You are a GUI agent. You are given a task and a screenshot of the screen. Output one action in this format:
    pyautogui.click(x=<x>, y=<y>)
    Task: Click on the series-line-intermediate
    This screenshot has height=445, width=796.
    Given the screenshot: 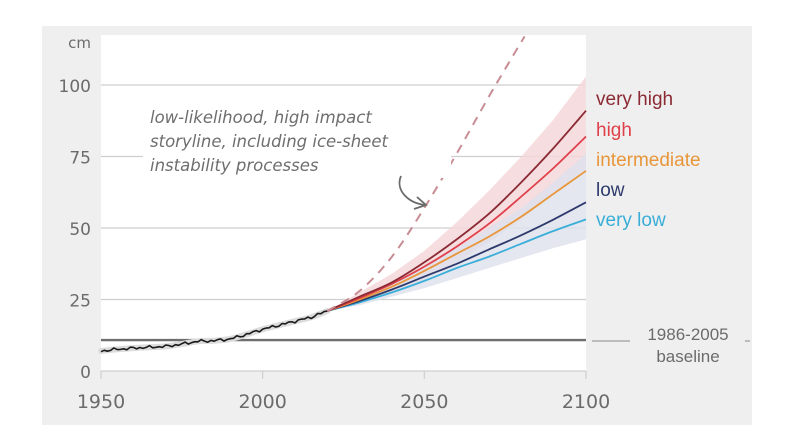 What is the action you would take?
    pyautogui.click(x=457, y=241)
    